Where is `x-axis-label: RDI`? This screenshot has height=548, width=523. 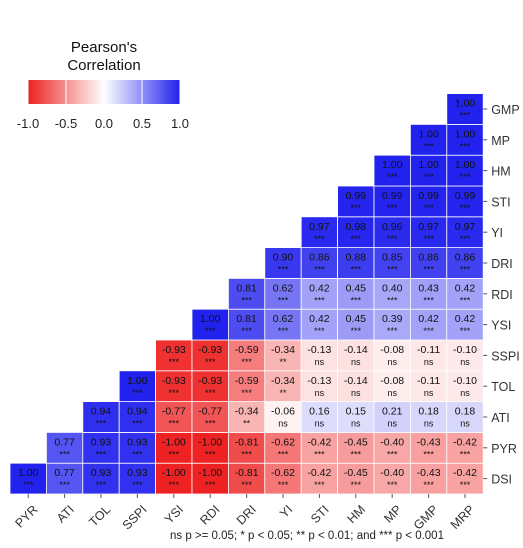
x-axis-label: RDI is located at coordinates (209, 514).